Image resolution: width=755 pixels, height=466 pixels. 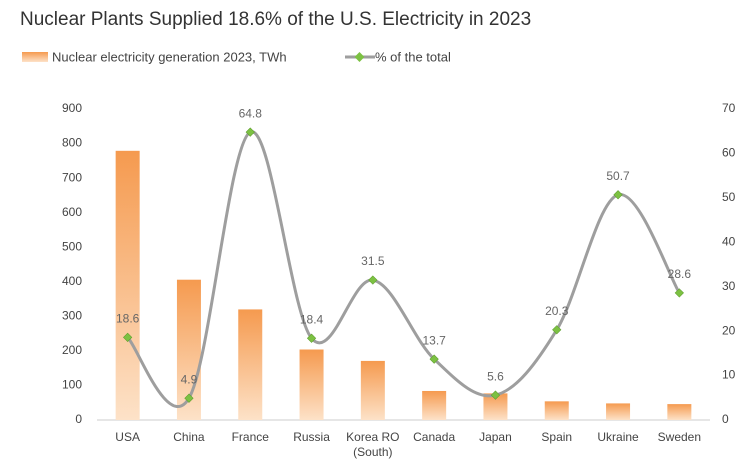 I want to click on y2-tick-label: 50, so click(x=729, y=197).